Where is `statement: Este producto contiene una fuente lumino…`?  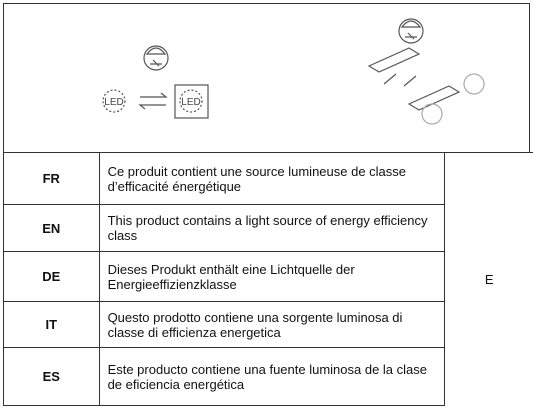 statement: Este producto contiene una fuente lumino… is located at coordinates (272, 376).